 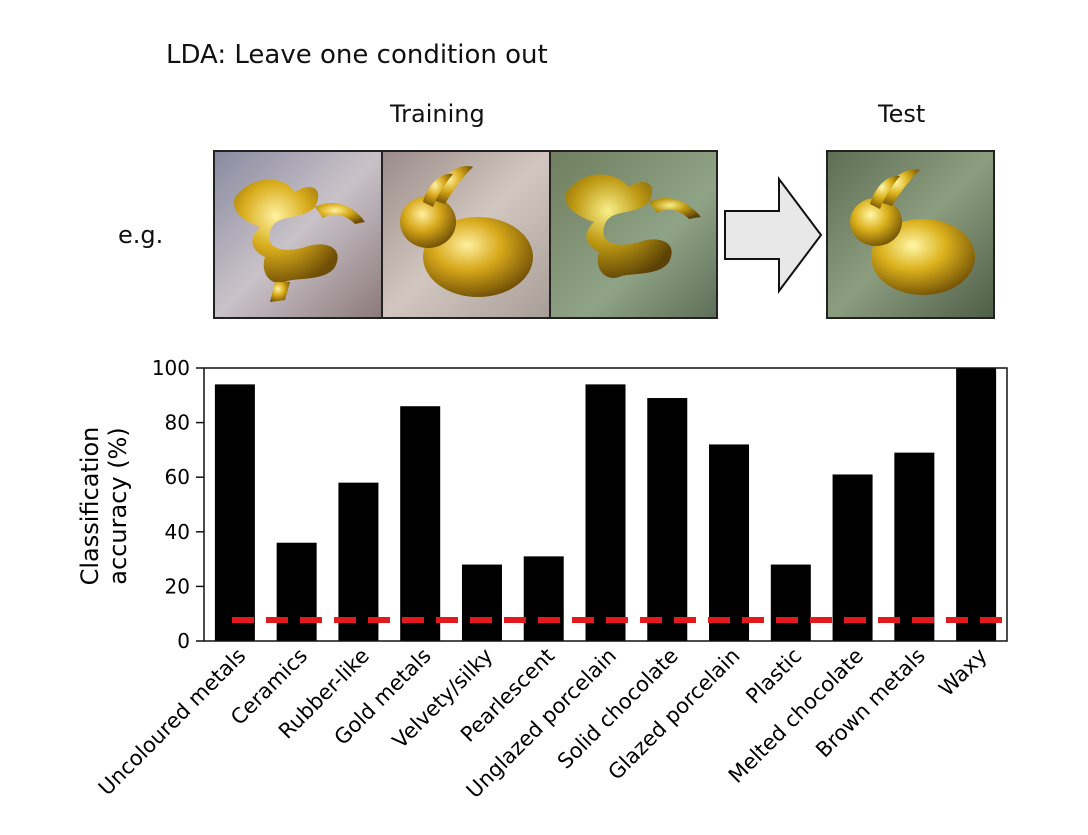 What do you see at coordinates (962, 672) in the screenshot?
I see `x-tick-label: Waxy` at bounding box center [962, 672].